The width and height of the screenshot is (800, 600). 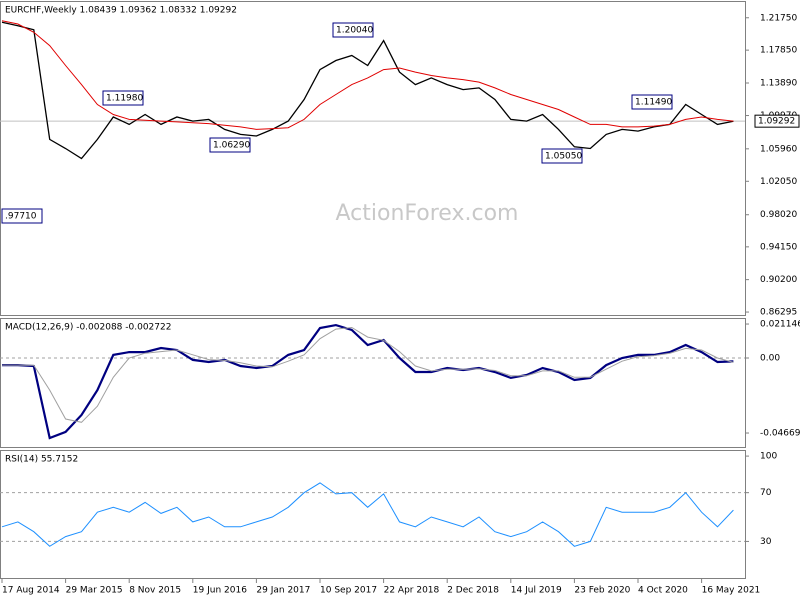 I want to click on panel-title: MACD(12,26,9) -0.002088 -0.002722, so click(x=88, y=328).